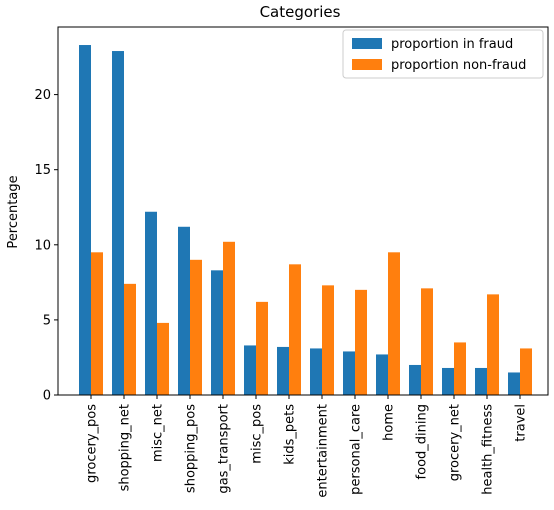 The width and height of the screenshot is (554, 510). I want to click on bar-non-fraud-entertainment, so click(328, 340).